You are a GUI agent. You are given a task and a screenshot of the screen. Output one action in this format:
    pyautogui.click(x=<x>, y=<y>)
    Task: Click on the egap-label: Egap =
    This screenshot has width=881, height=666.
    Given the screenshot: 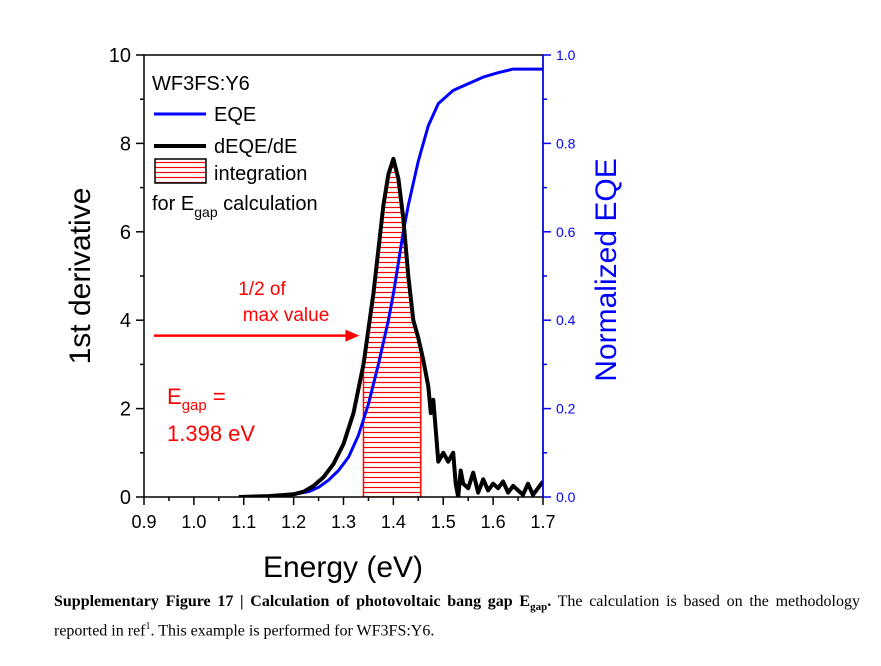 What is the action you would take?
    pyautogui.click(x=196, y=399)
    